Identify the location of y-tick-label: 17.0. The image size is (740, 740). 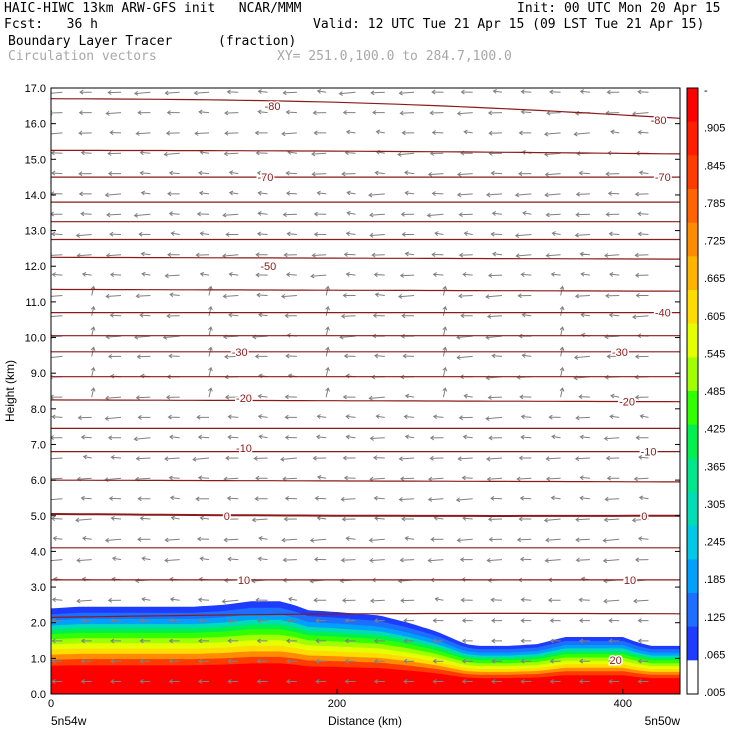
(35, 89).